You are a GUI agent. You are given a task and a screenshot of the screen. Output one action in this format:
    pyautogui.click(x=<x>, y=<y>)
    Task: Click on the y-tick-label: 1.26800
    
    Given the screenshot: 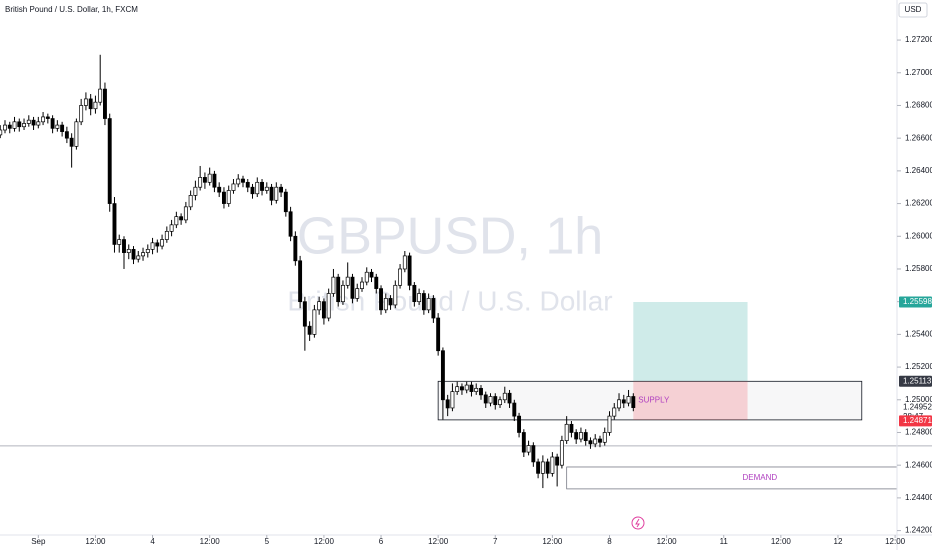 What is the action you would take?
    pyautogui.click(x=918, y=105)
    